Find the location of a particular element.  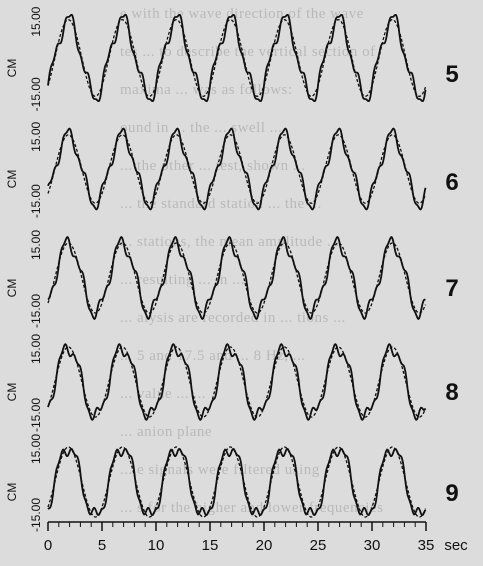

panel-label: 7 is located at coordinates (451, 288).